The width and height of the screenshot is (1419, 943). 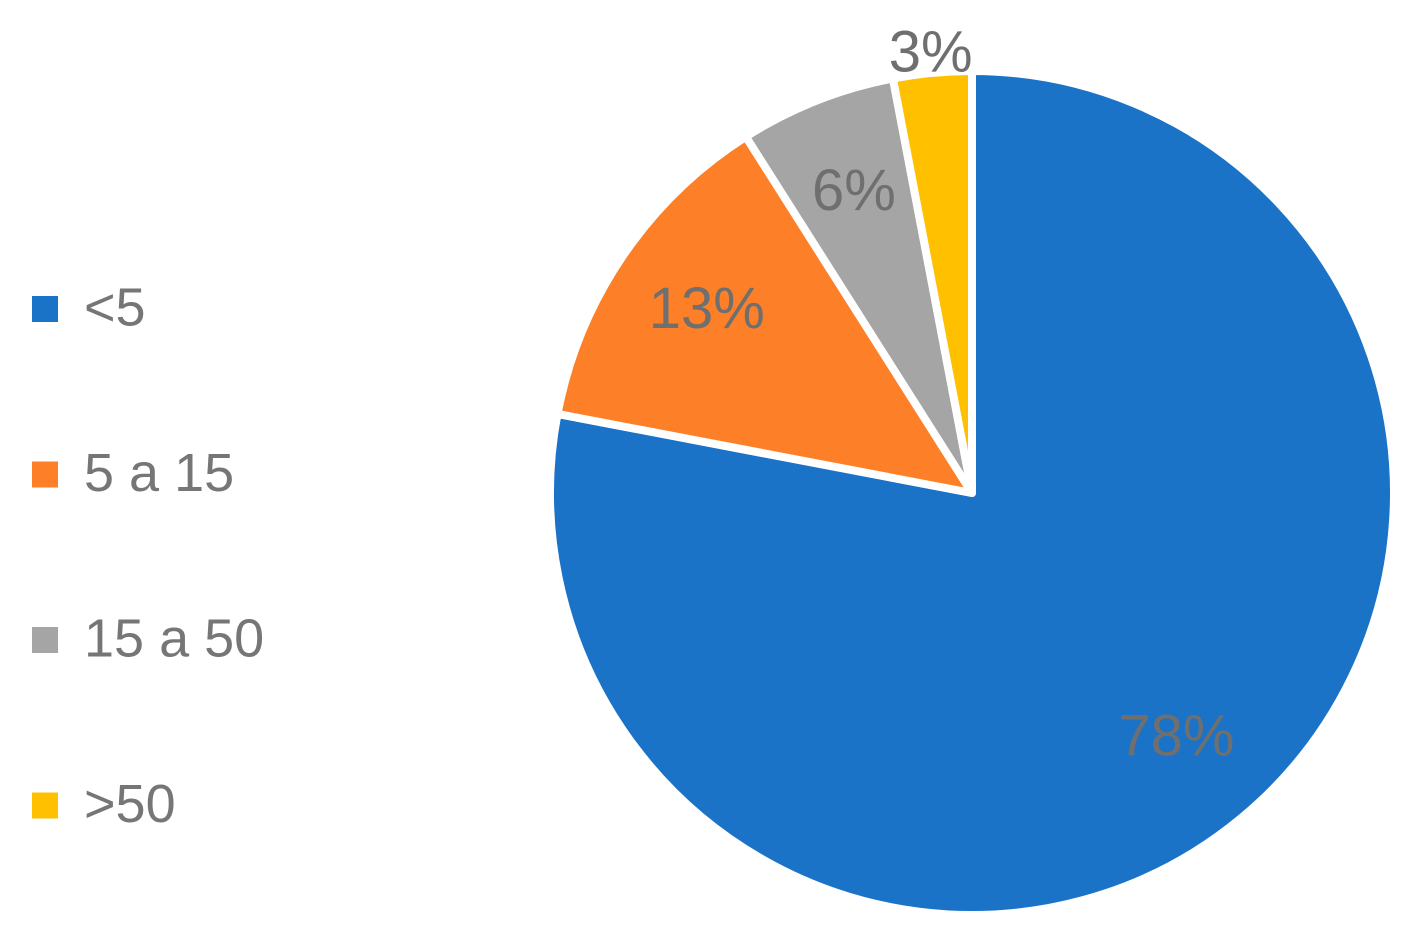 What do you see at coordinates (159, 473) in the screenshot?
I see `legend-text: 5 a 15` at bounding box center [159, 473].